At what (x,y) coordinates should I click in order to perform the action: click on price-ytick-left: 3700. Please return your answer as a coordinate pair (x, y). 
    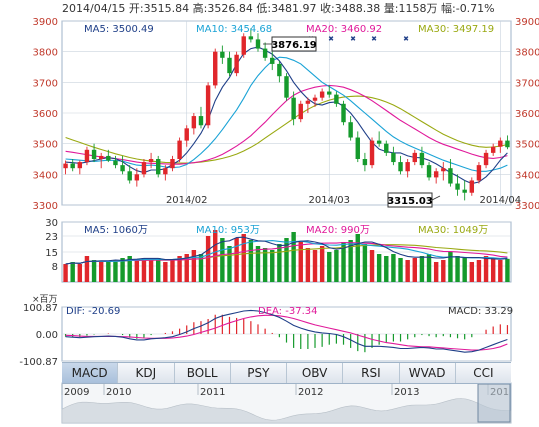
    Looking at the image, I should click on (45, 83).